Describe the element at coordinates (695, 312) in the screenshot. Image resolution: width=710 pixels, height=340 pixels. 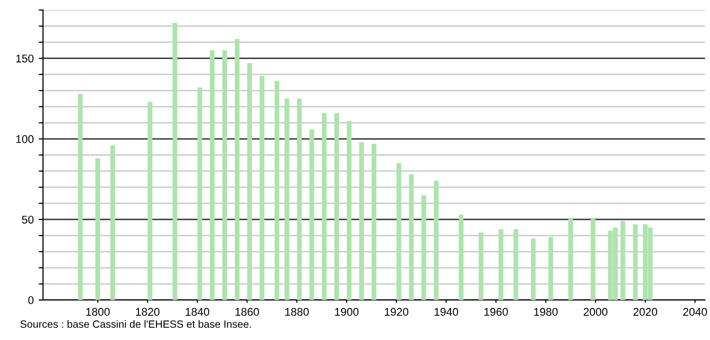
I see `x-tick-label: 2040` at that location.